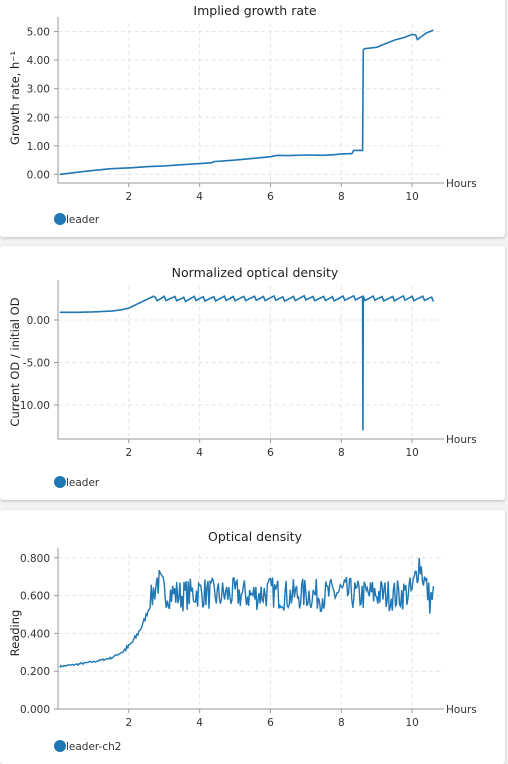 The image size is (508, 764). I want to click on y-axis-label: Reading, so click(15, 633).